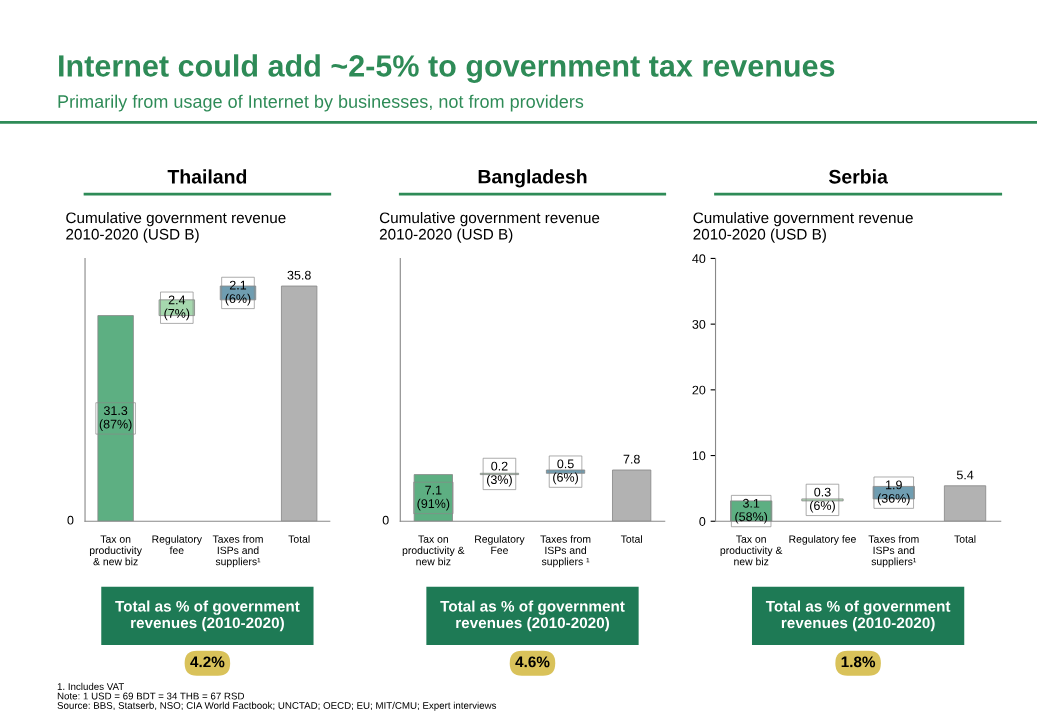 The image size is (1037, 728). Describe the element at coordinates (433, 498) in the screenshot. I see `data-label: 7.1 (91%)` at that location.